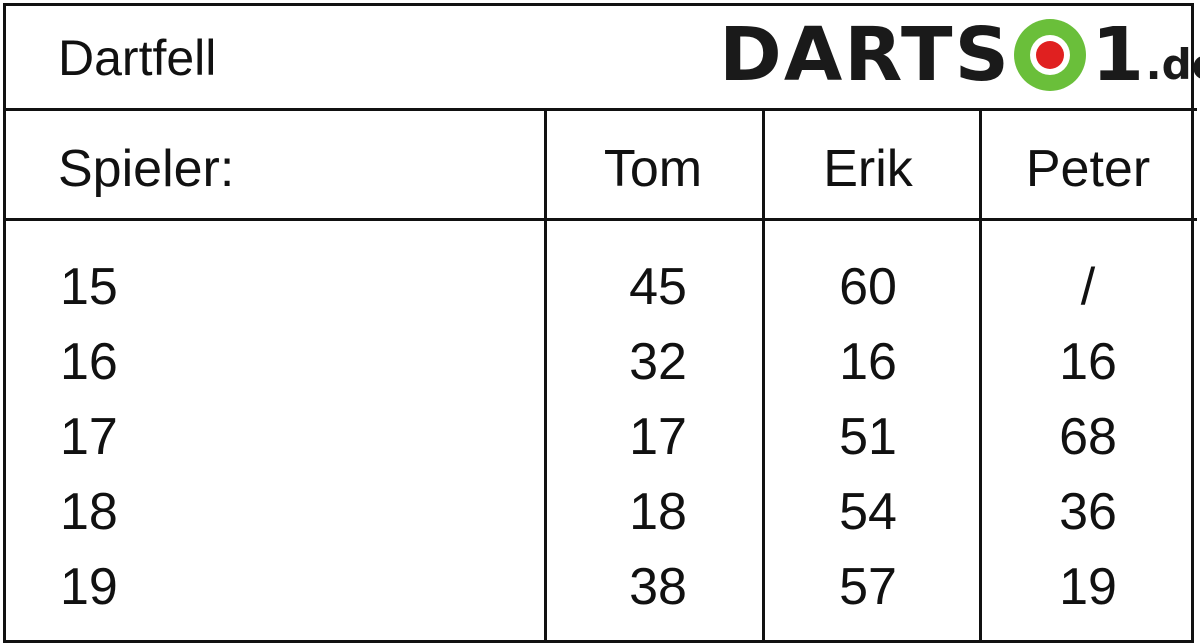 This screenshot has width=1200, height=643. What do you see at coordinates (89, 587) in the screenshot?
I see `row-label: 19` at bounding box center [89, 587].